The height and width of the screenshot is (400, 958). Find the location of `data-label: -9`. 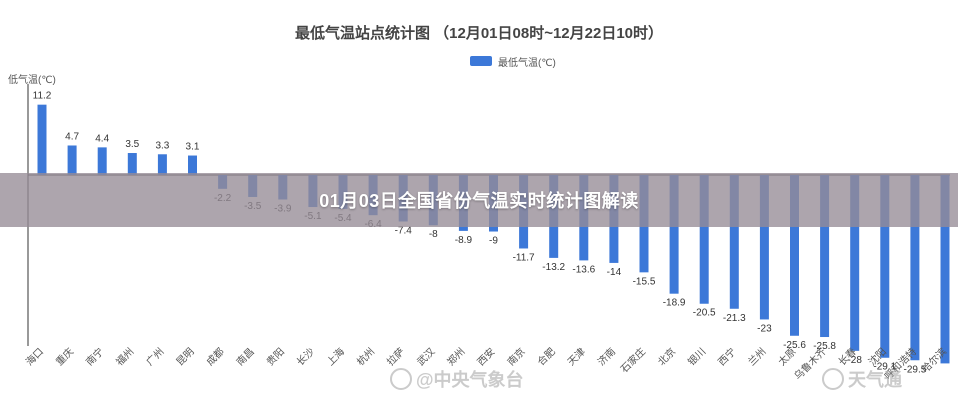

data-label: -9 is located at coordinates (493, 241).